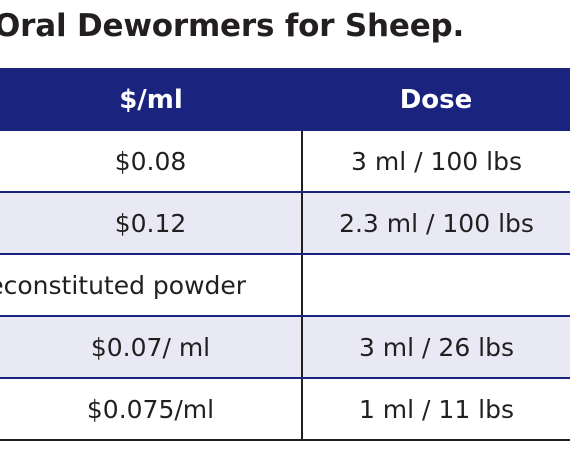 The height and width of the screenshot is (464, 570). What do you see at coordinates (436, 285) in the screenshot?
I see `cell-dose` at bounding box center [436, 285].